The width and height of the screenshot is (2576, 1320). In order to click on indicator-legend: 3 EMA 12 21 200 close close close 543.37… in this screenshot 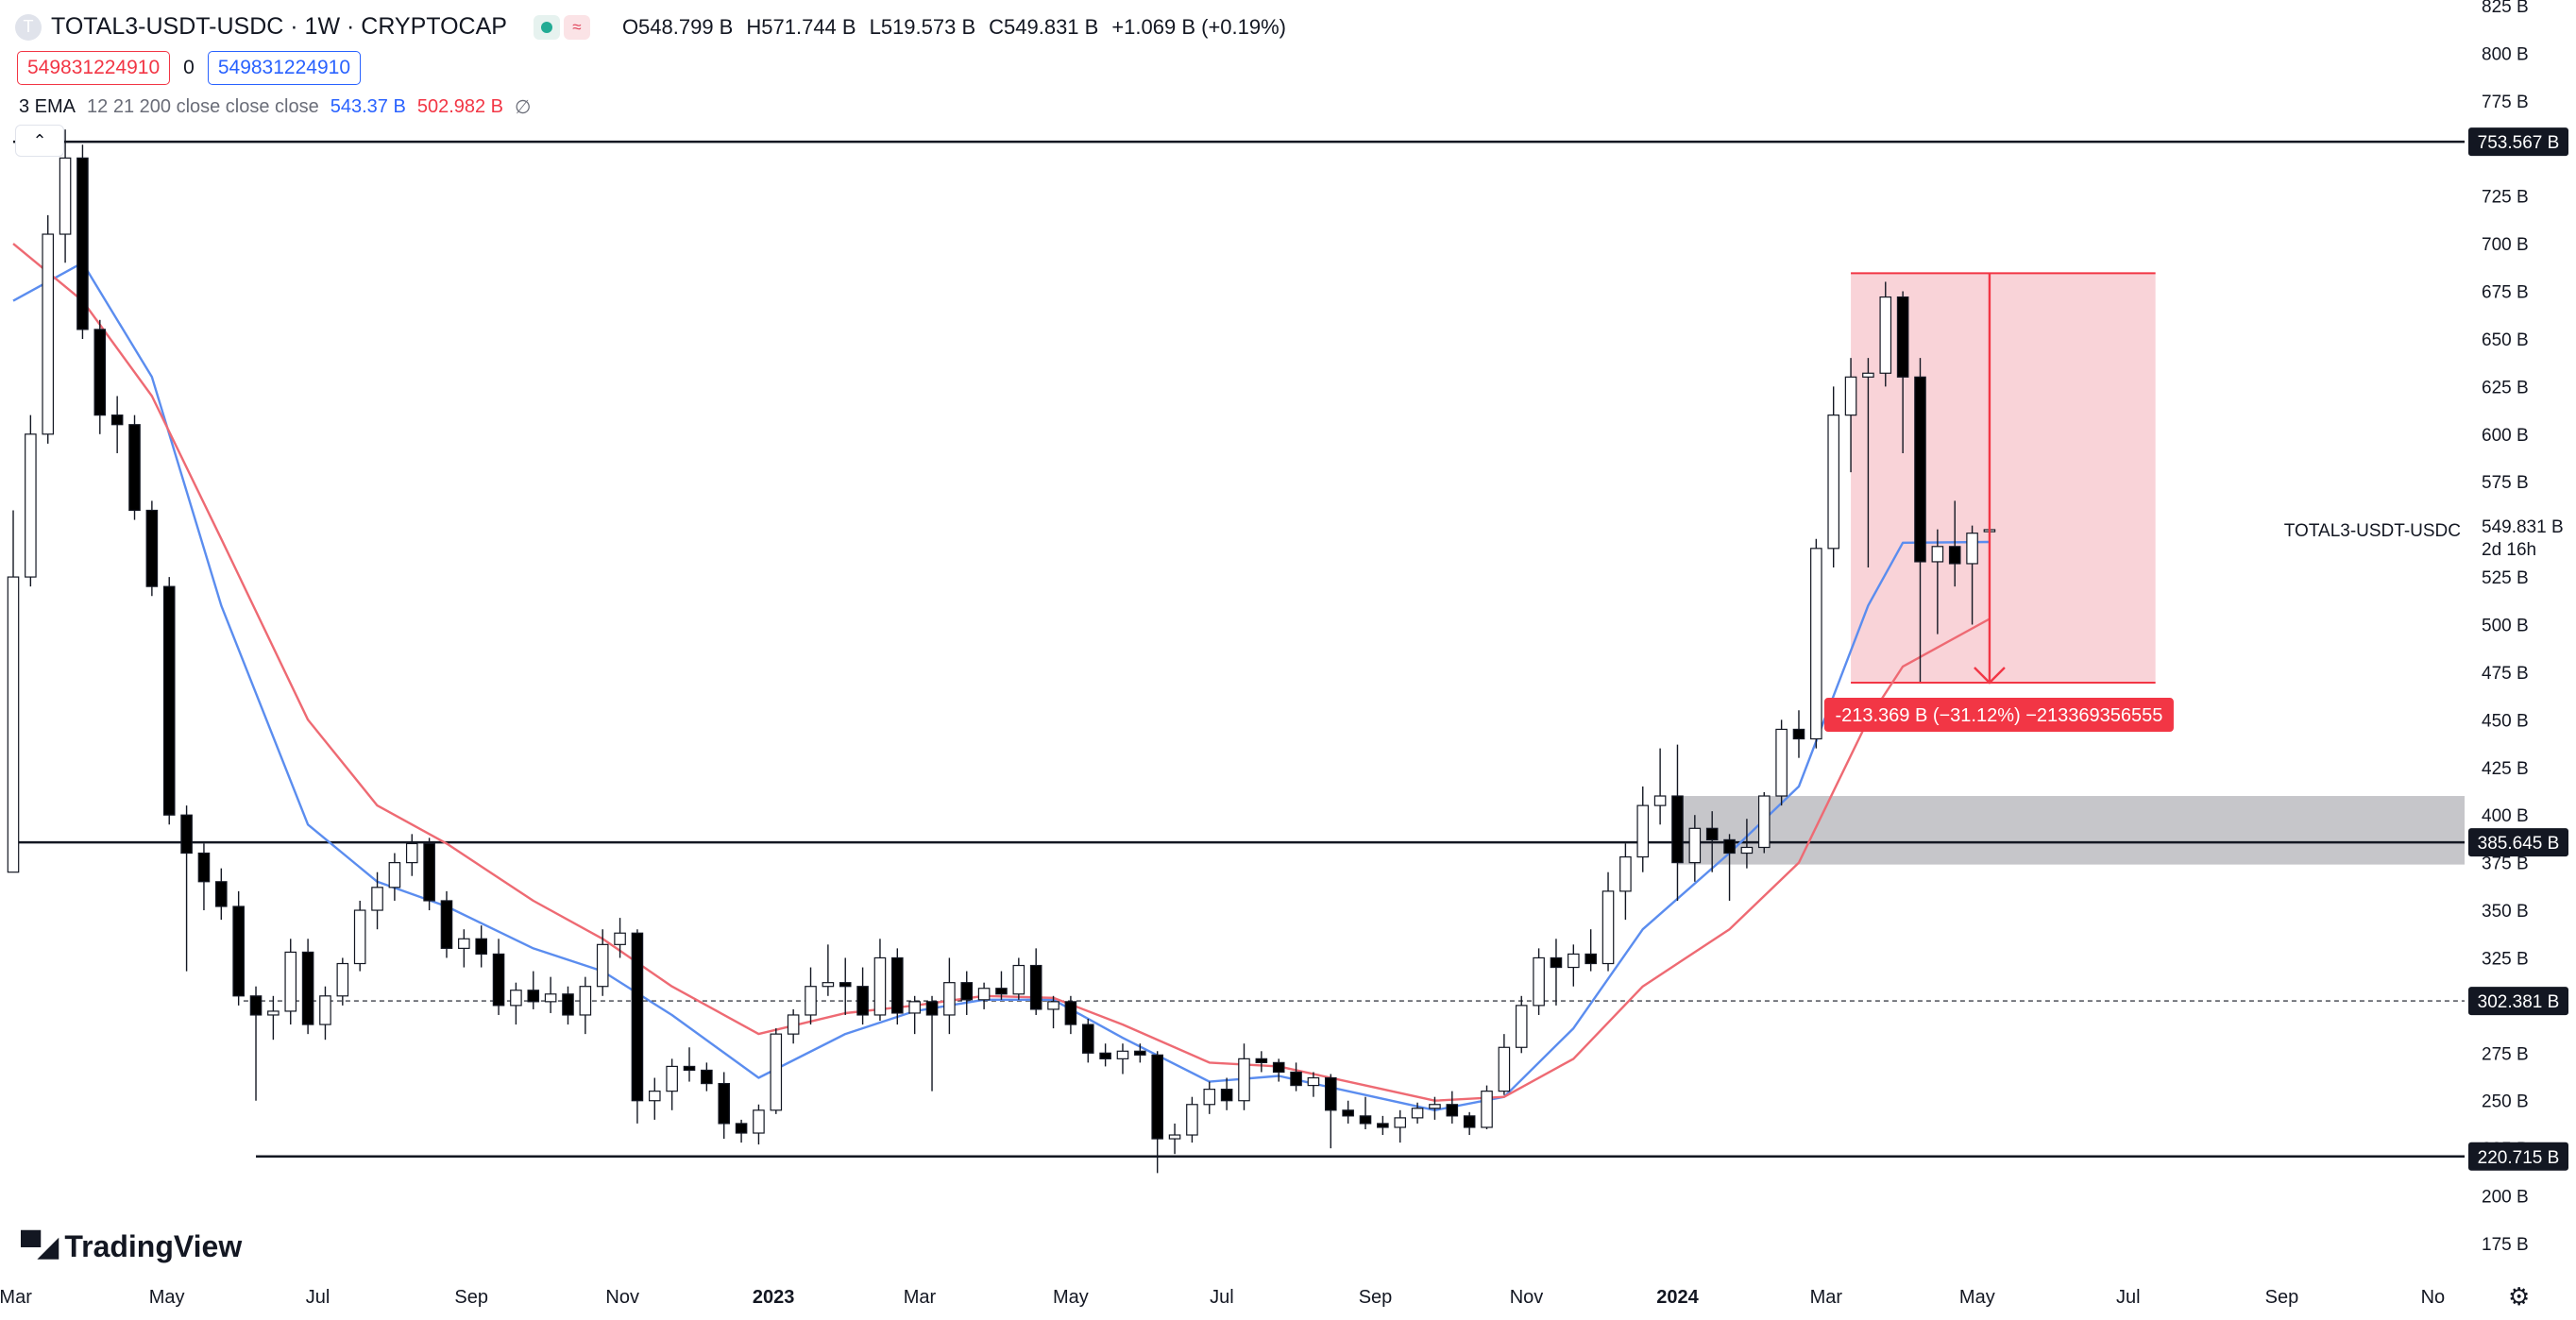, I will do `click(275, 107)`.